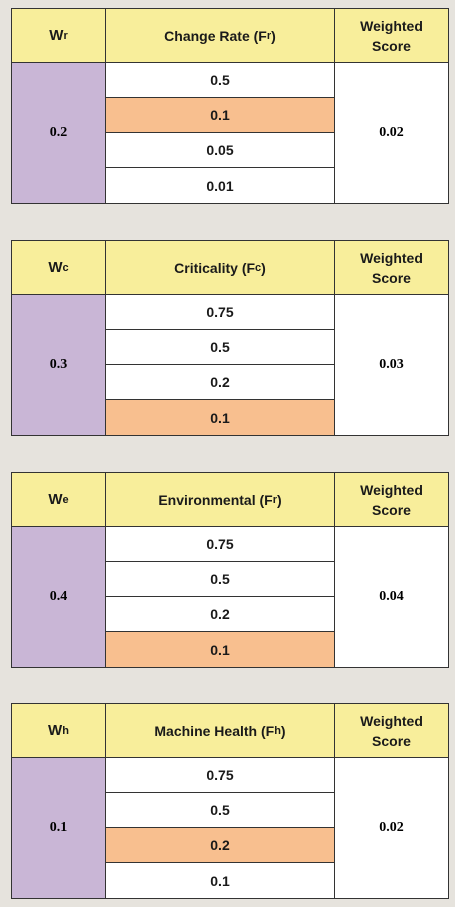  What do you see at coordinates (220, 150) in the screenshot?
I see `factor-option: 0.05` at bounding box center [220, 150].